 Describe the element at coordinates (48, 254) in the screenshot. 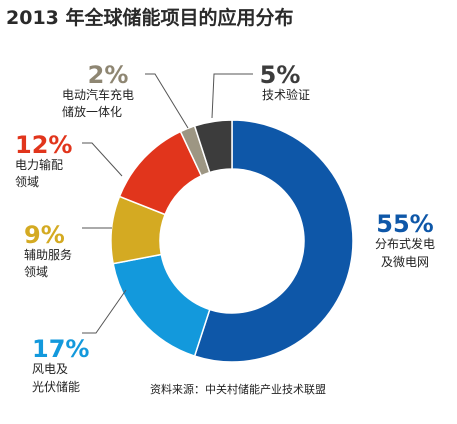

I see `slice-label-aux: 辅助服务` at that location.